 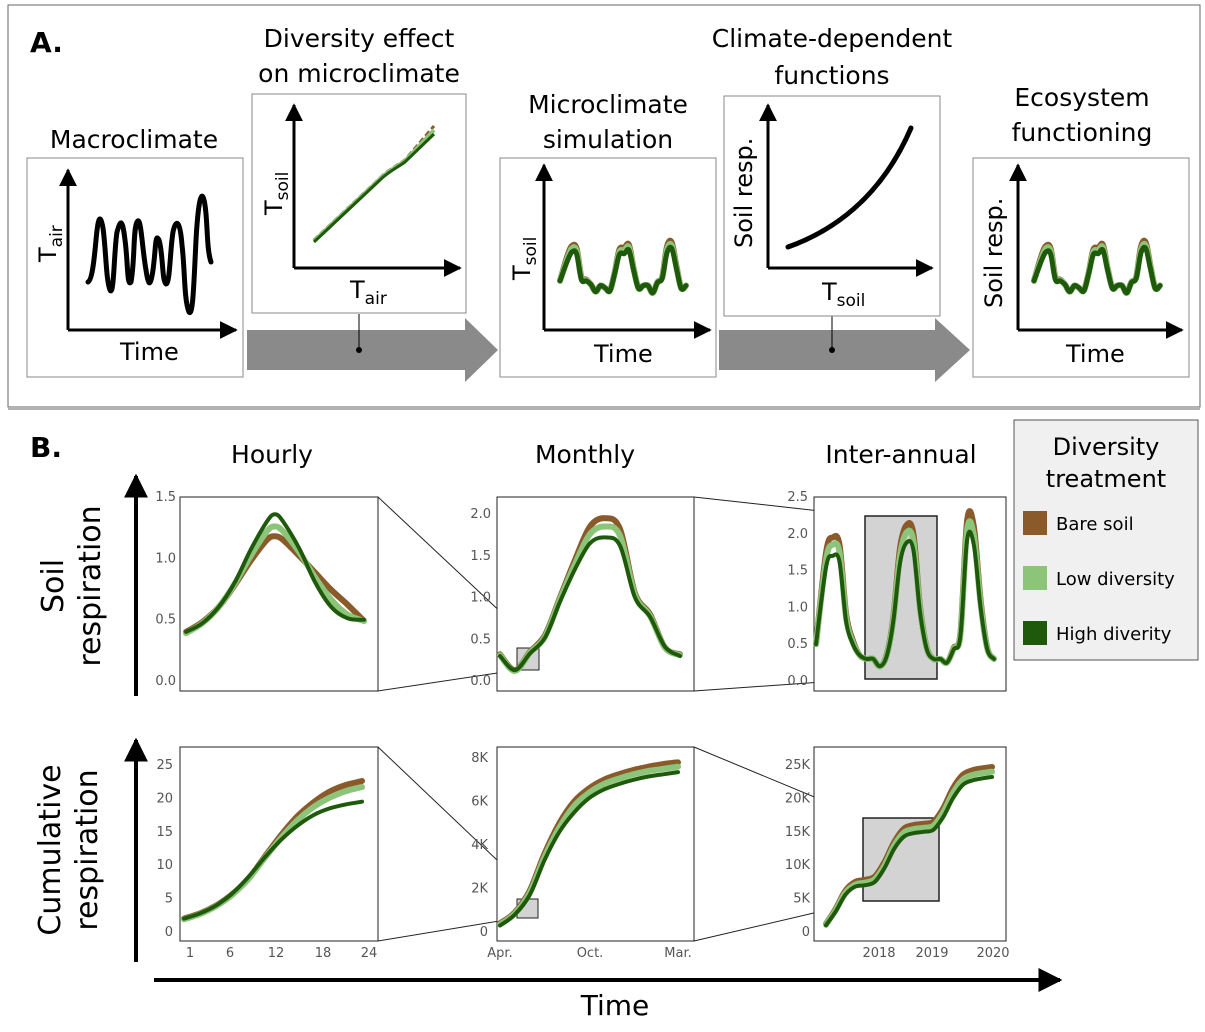 I want to click on box-title-line2: functions, so click(x=831, y=75).